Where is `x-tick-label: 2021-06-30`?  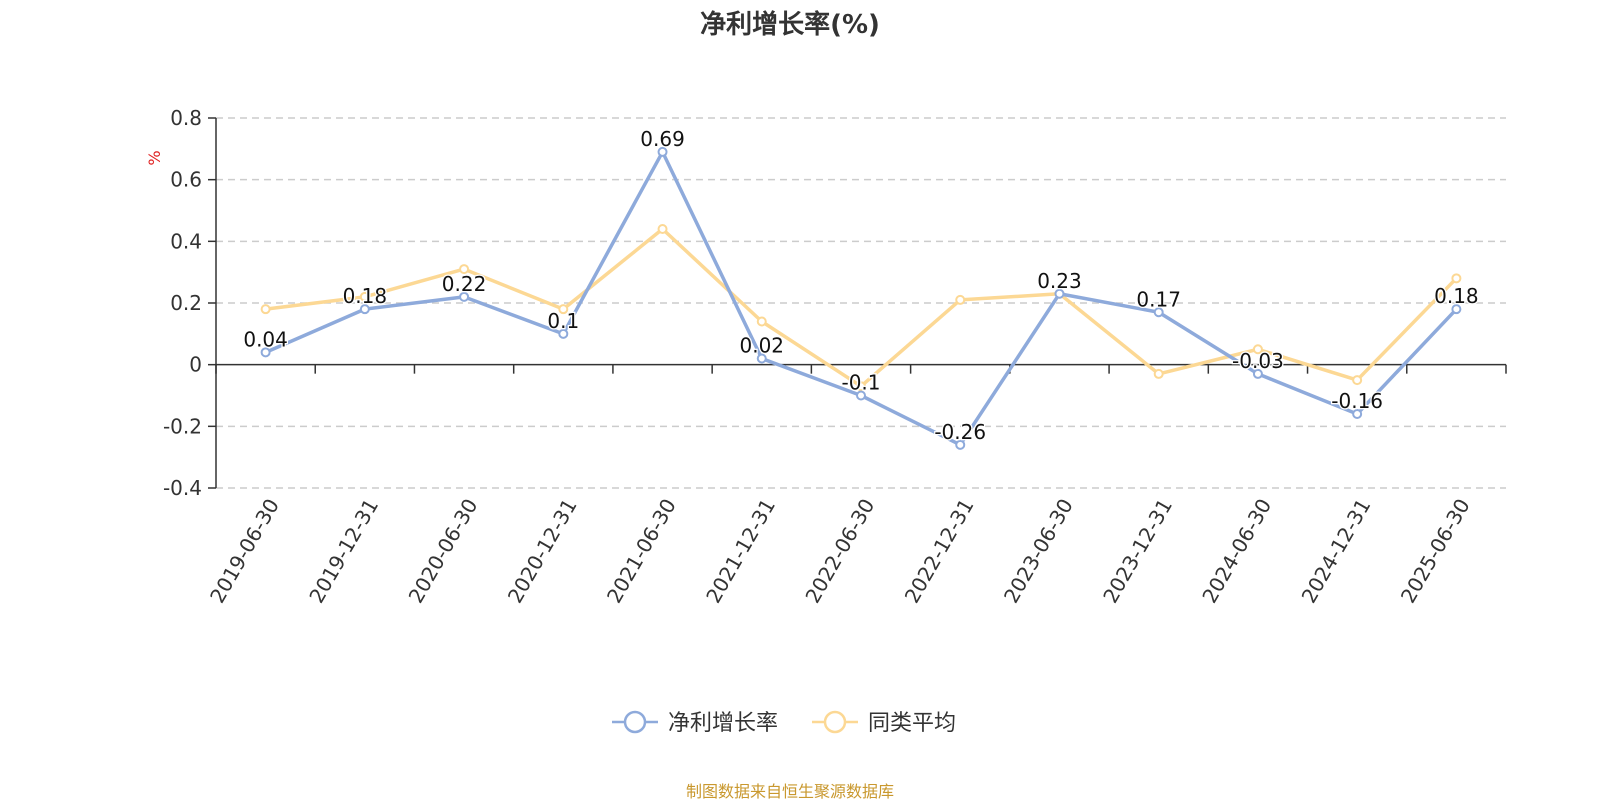
x-tick-label: 2021-06-30 is located at coordinates (641, 551).